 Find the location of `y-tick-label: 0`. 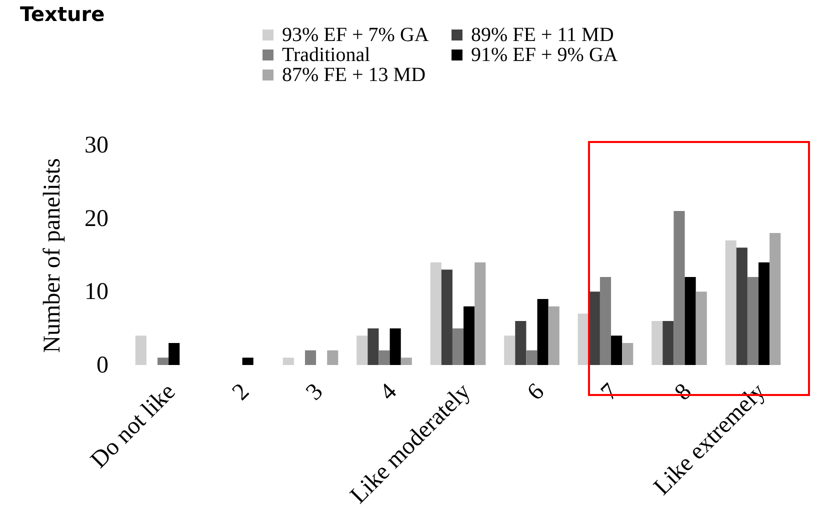

y-tick-label: 0 is located at coordinates (102, 365).